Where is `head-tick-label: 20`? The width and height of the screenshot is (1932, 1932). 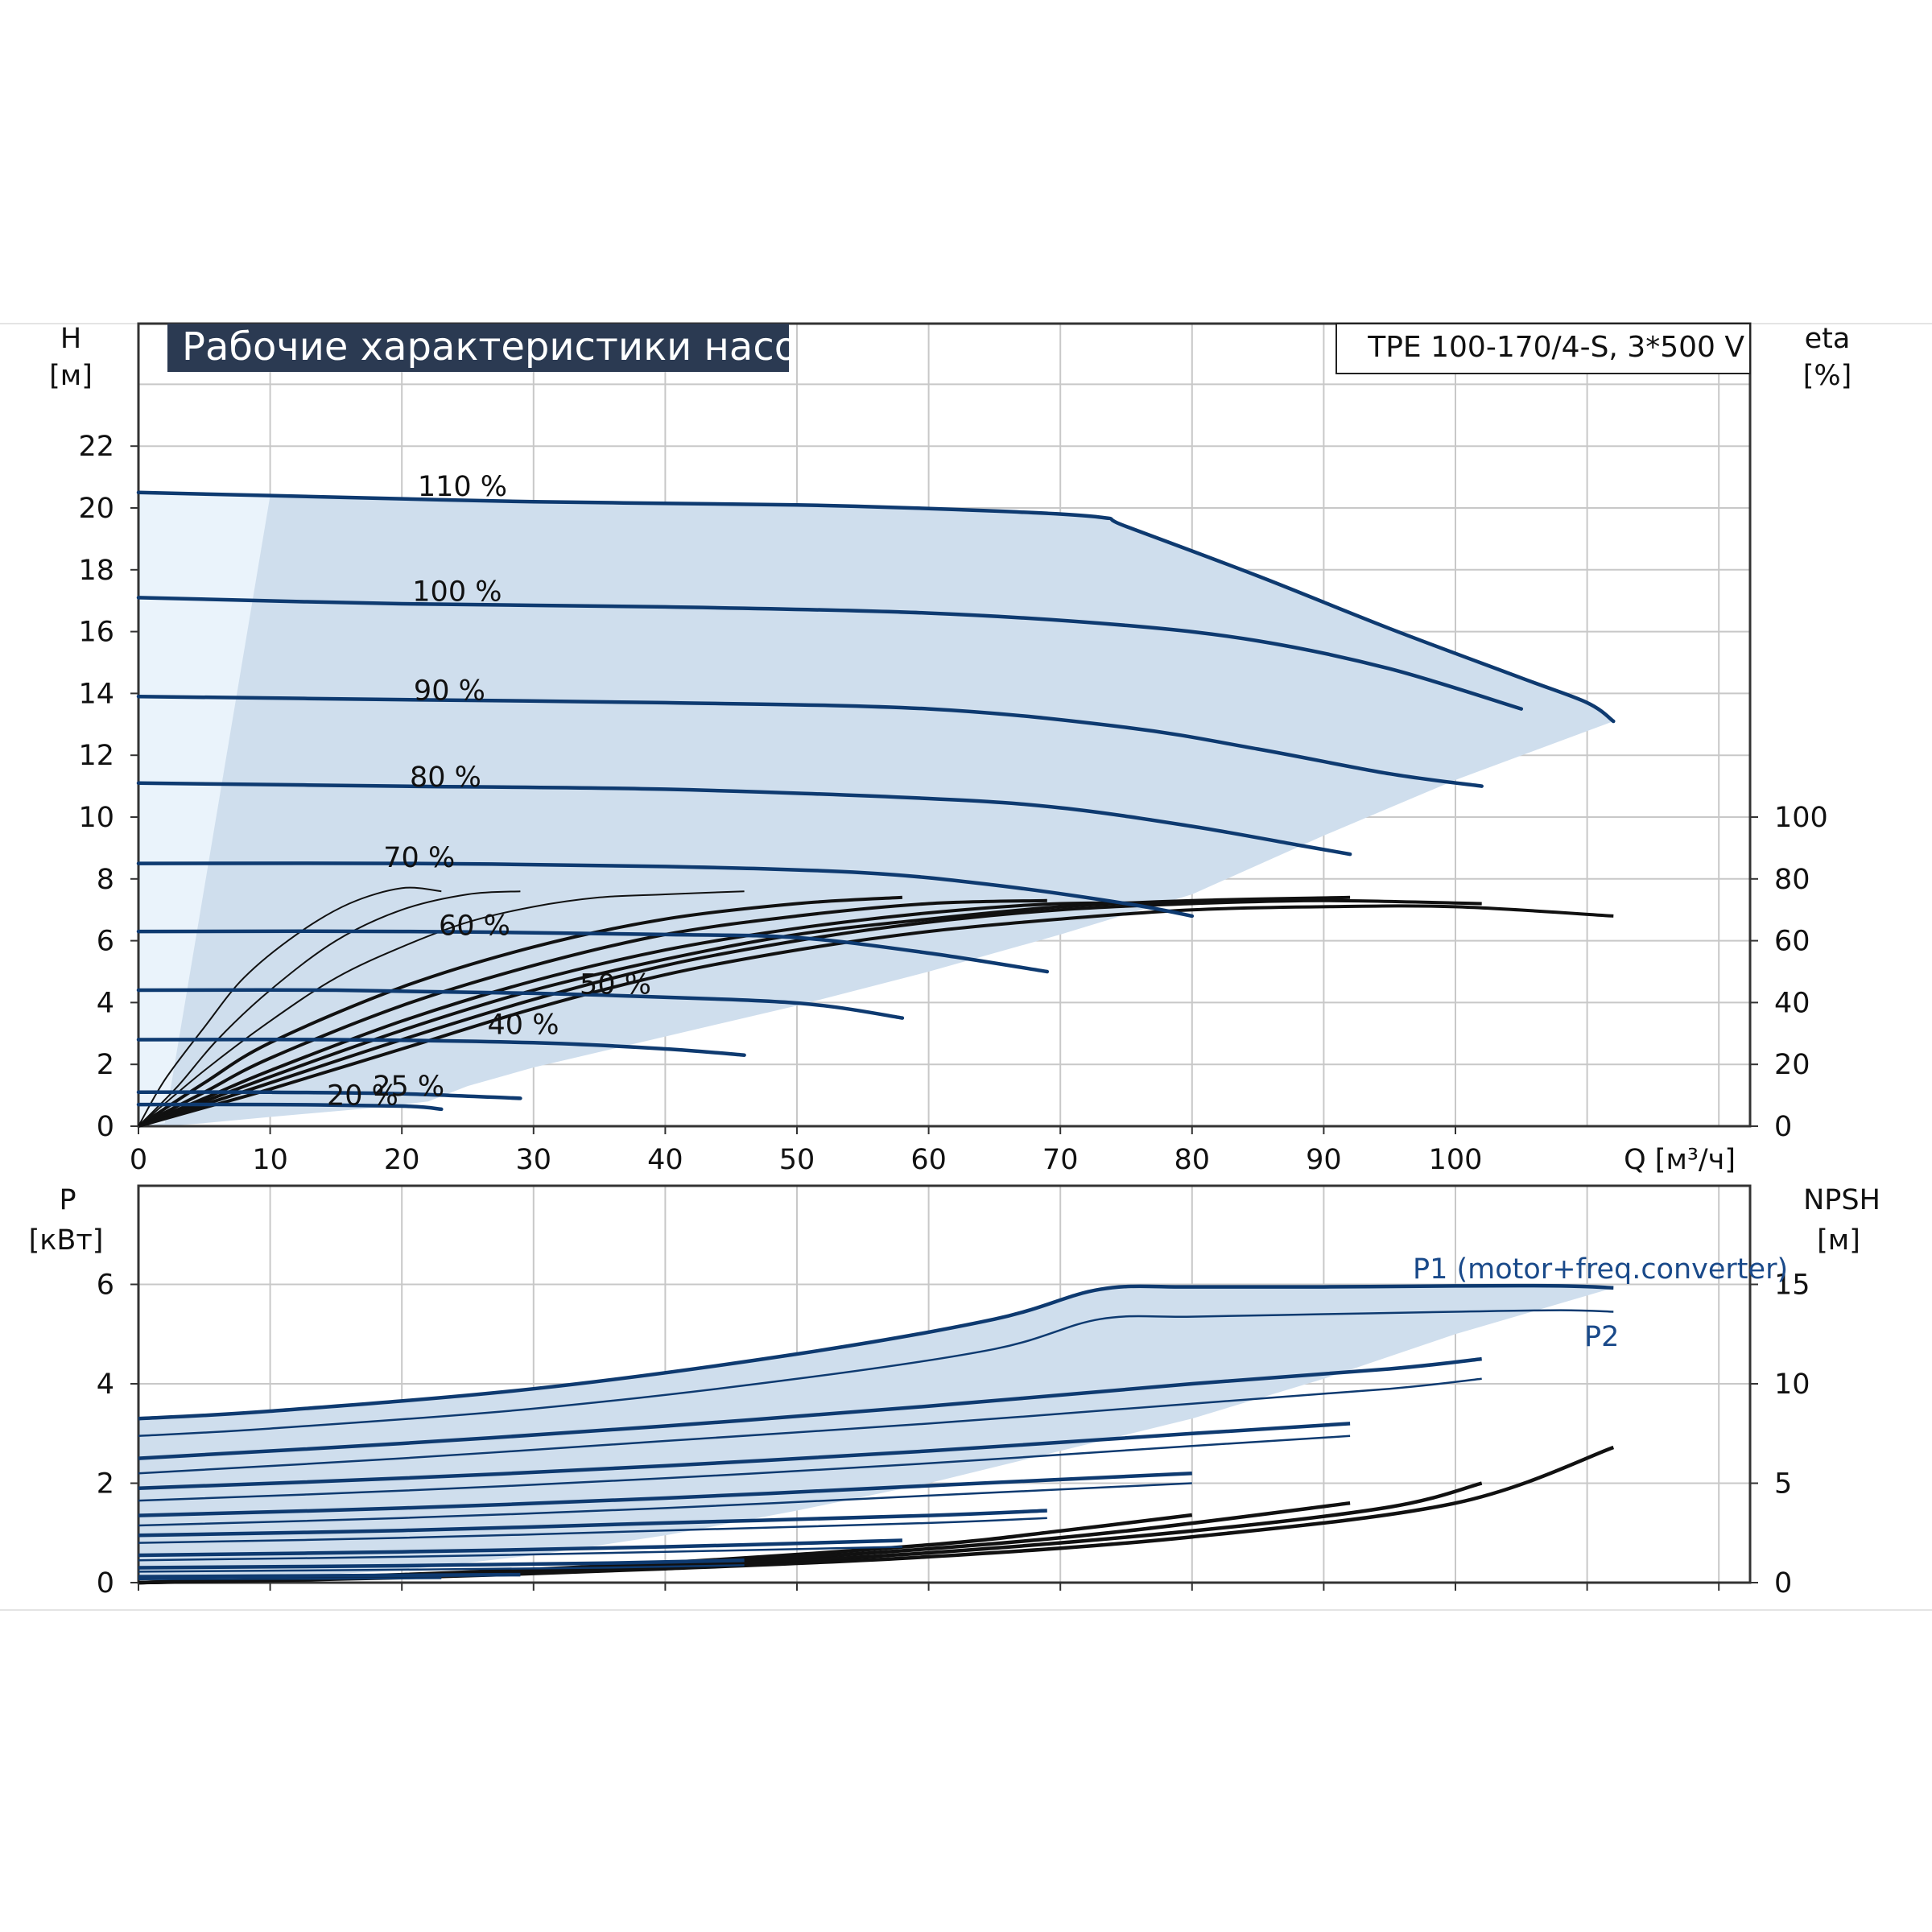
head-tick-label: 20 is located at coordinates (96, 509).